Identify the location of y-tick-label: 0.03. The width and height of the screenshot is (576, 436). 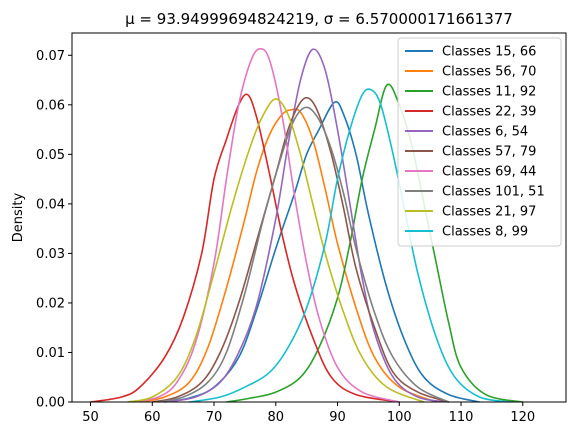
(50, 254).